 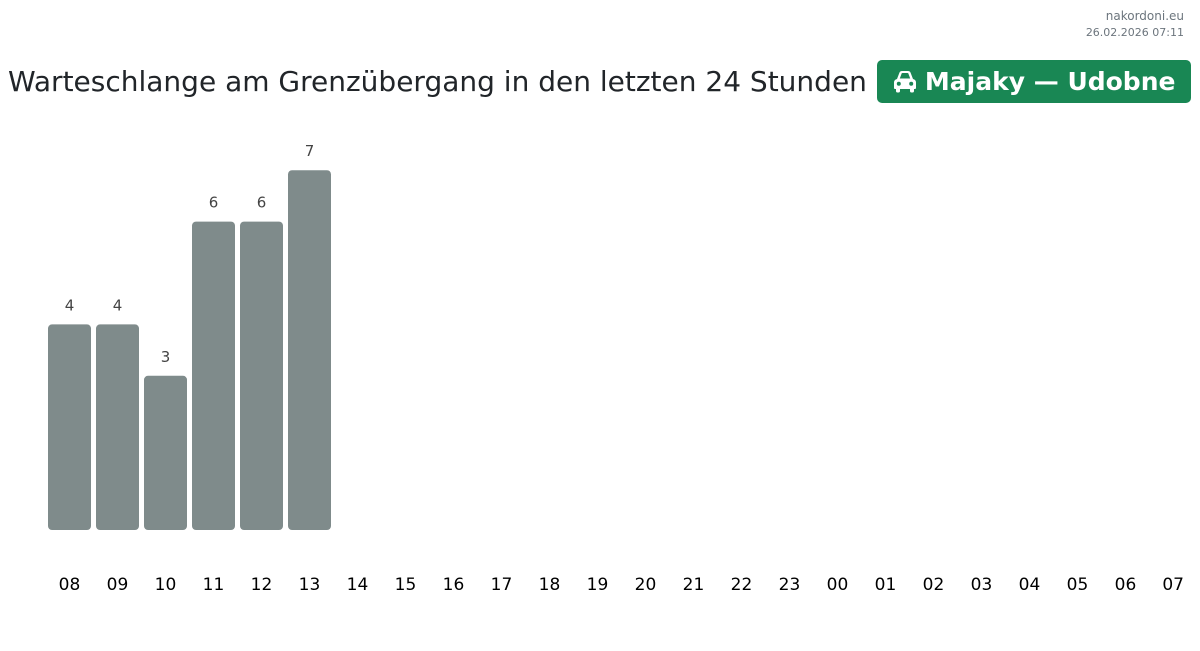 What do you see at coordinates (905, 81) in the screenshot?
I see `car-icon` at bounding box center [905, 81].